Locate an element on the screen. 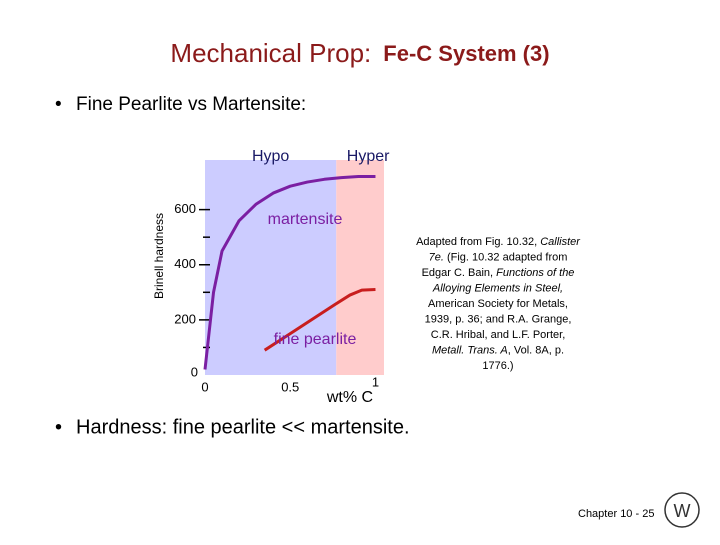  citation-part: Alloying Elements in Steel, is located at coordinates (497, 288).